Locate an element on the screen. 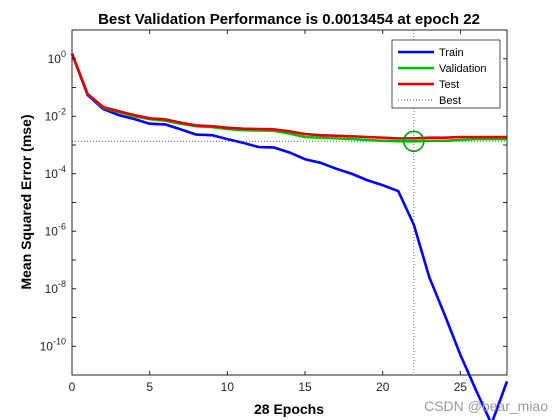 The width and height of the screenshot is (560, 420). legend-label-train: Train is located at coordinates (451, 53).